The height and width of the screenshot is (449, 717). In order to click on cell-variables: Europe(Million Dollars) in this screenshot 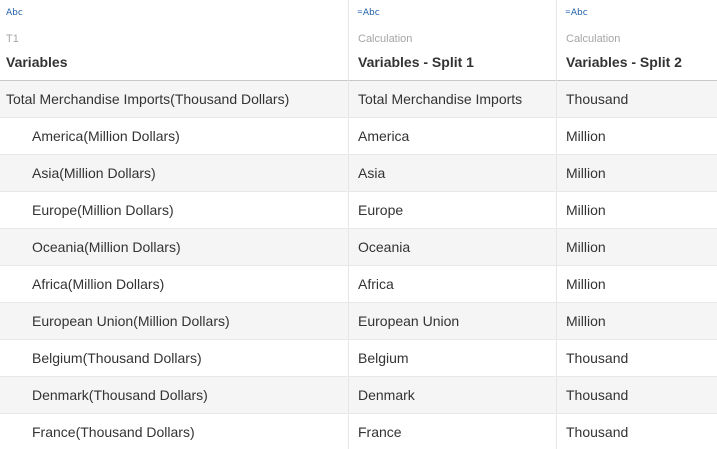, I will do `click(174, 210)`.